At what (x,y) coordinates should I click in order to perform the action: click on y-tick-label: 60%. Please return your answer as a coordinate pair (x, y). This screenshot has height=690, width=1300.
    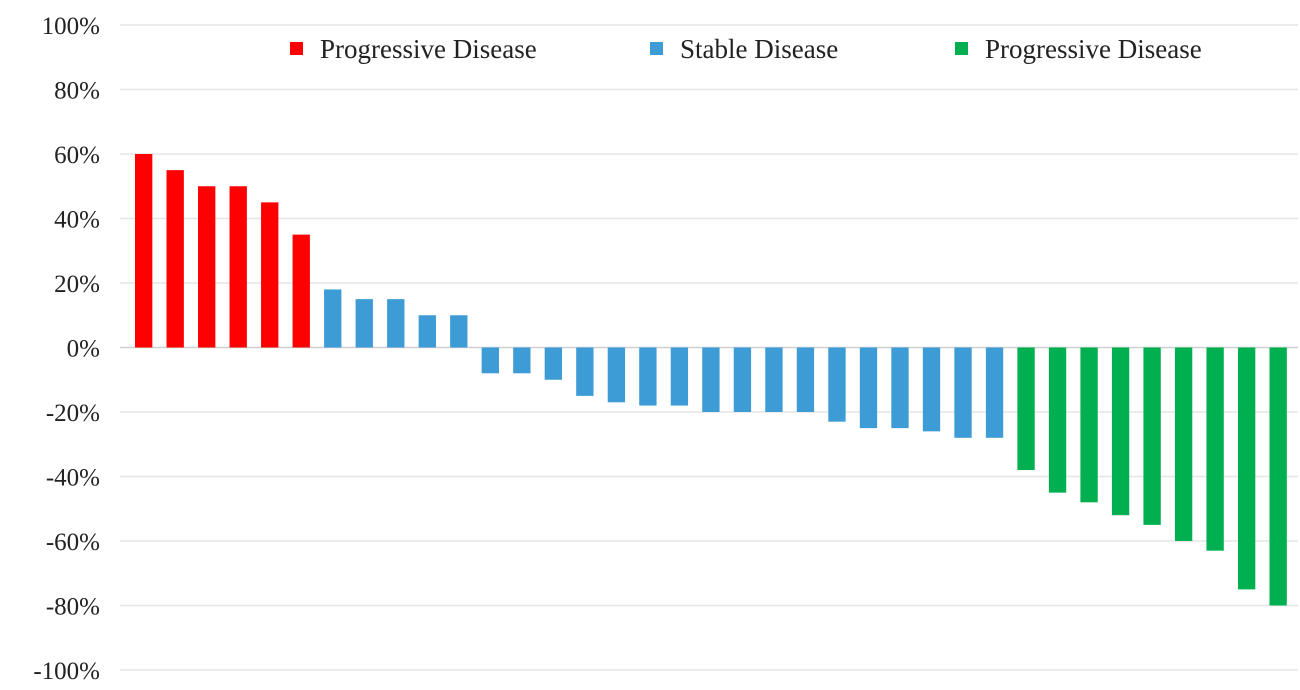
    Looking at the image, I should click on (77, 155).